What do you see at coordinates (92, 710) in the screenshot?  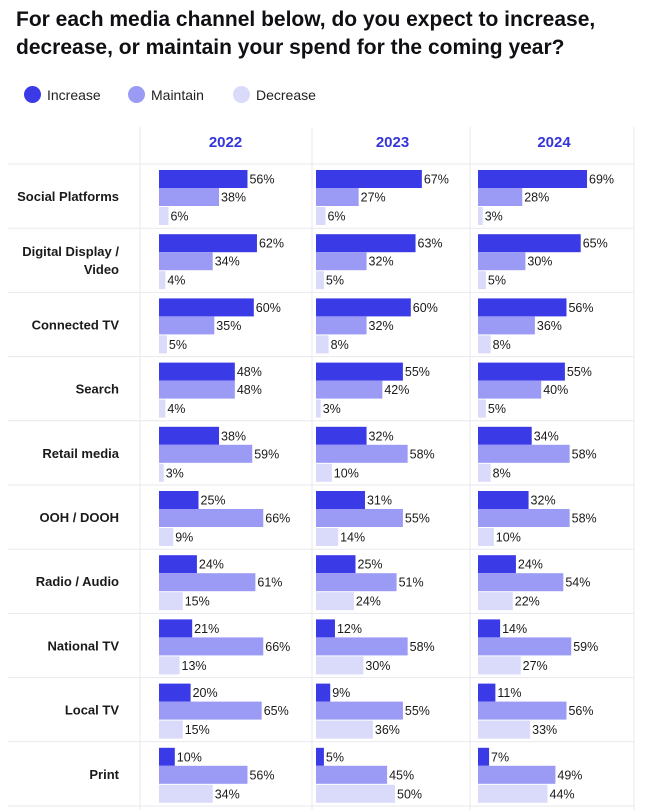 I see `category-label-local-tv: Local TV` at bounding box center [92, 710].